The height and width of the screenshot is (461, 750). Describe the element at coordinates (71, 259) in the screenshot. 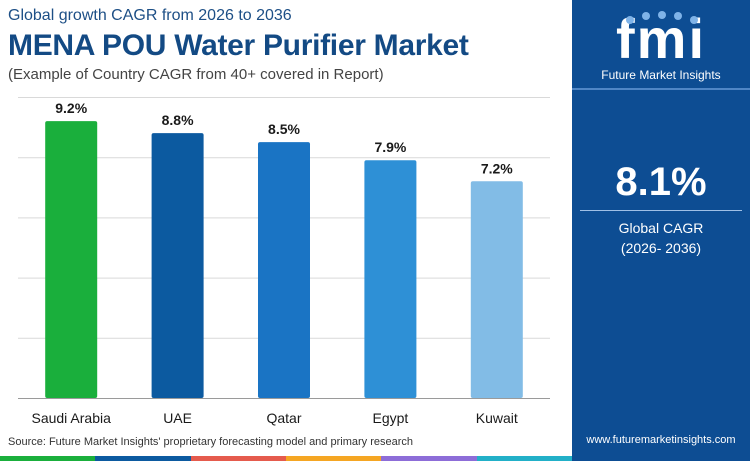

I see `bar-saudi-arabia` at that location.